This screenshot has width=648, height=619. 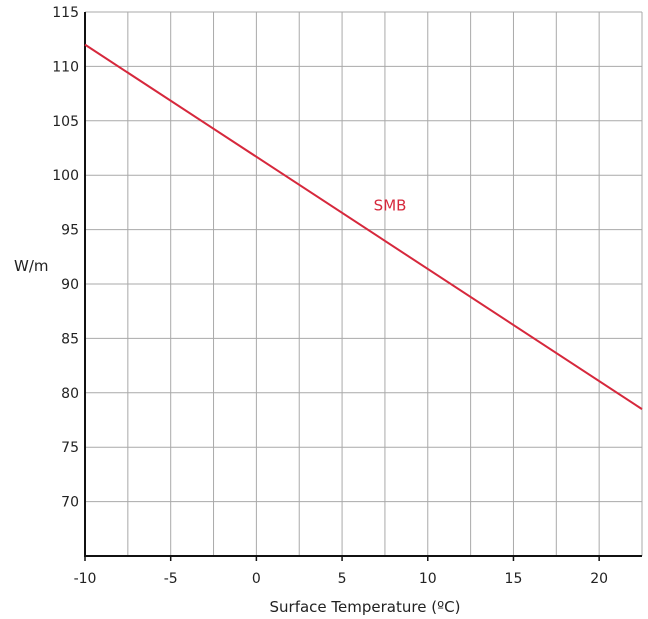 What do you see at coordinates (365, 607) in the screenshot?
I see `x-axis-label: Surface Temperature (ºC)` at bounding box center [365, 607].